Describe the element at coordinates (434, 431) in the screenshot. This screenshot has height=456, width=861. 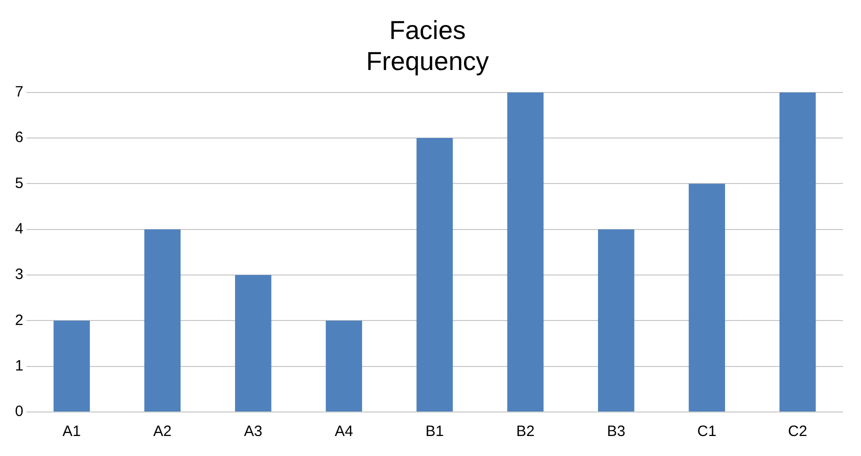
I see `x-tick-label: B1` at that location.